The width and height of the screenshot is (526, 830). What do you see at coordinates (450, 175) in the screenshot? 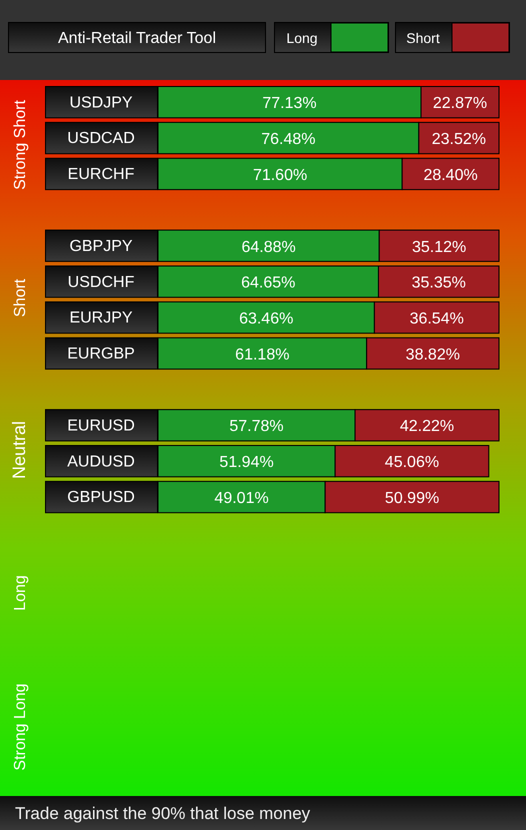
I see `data-label: 28.40%` at bounding box center [450, 175].